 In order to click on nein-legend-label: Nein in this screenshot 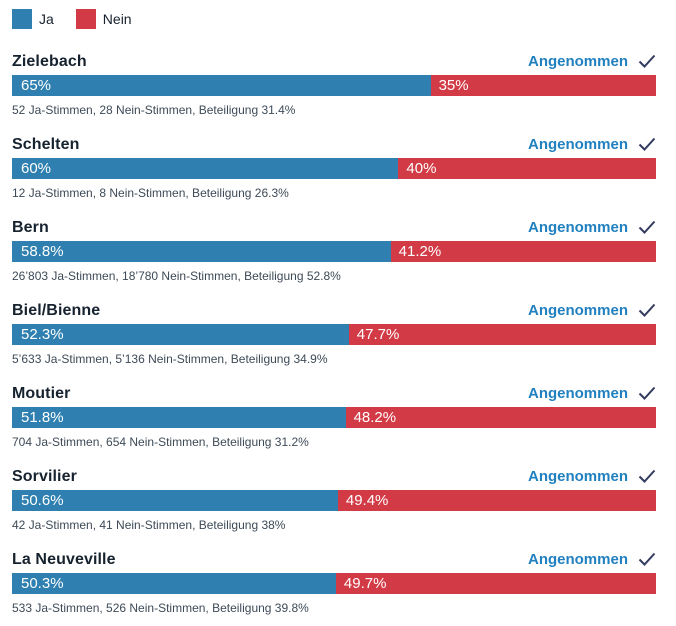, I will do `click(117, 19)`.